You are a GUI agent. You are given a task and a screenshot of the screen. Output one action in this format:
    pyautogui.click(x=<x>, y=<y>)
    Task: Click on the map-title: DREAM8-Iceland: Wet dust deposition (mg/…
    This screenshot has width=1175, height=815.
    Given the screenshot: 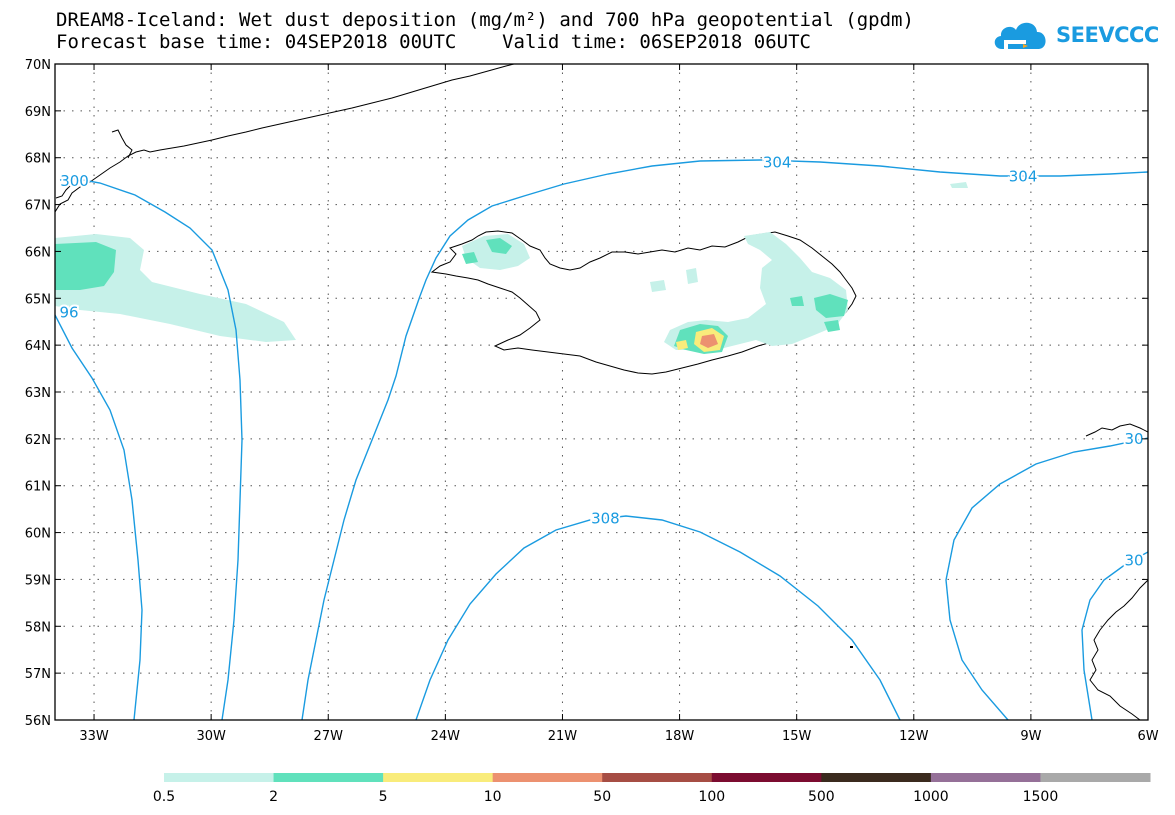 What is the action you would take?
    pyautogui.click(x=485, y=20)
    